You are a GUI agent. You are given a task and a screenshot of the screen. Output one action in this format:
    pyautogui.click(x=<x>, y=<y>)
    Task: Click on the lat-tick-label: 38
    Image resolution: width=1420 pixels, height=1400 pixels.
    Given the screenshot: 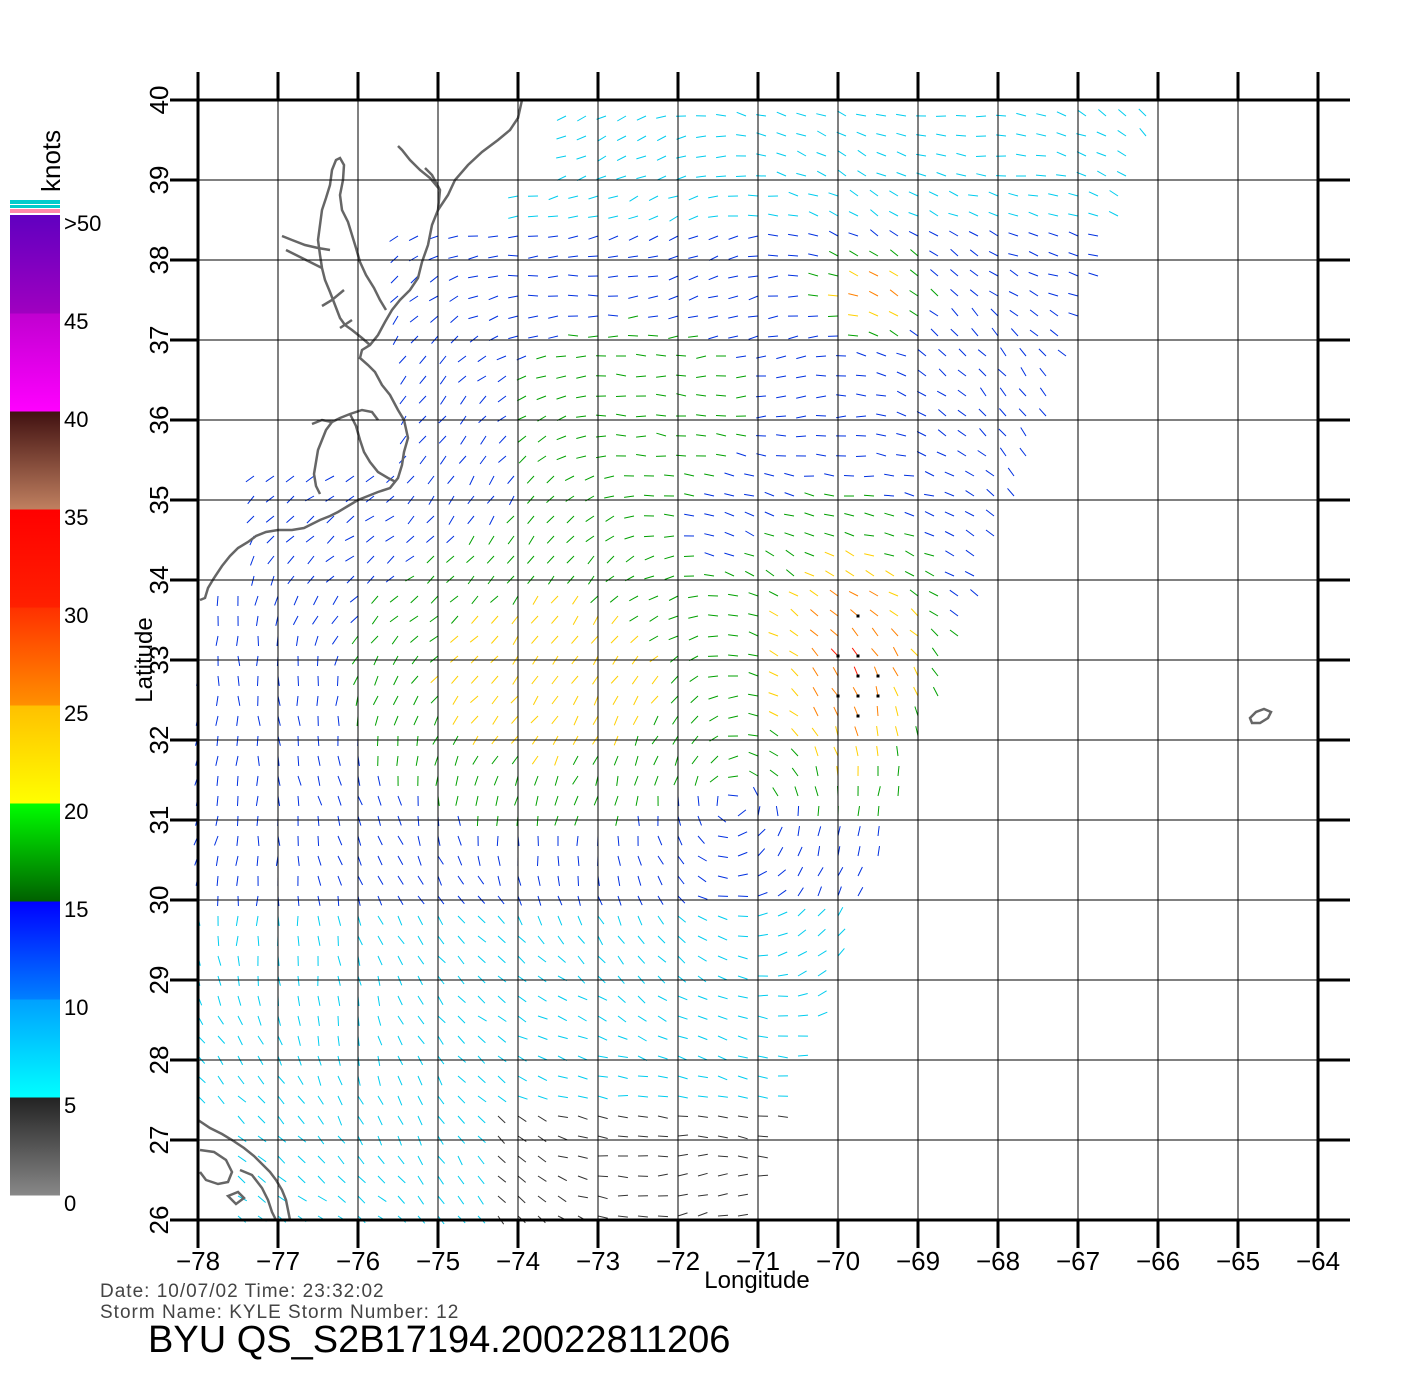 What is the action you would take?
    pyautogui.click(x=159, y=260)
    